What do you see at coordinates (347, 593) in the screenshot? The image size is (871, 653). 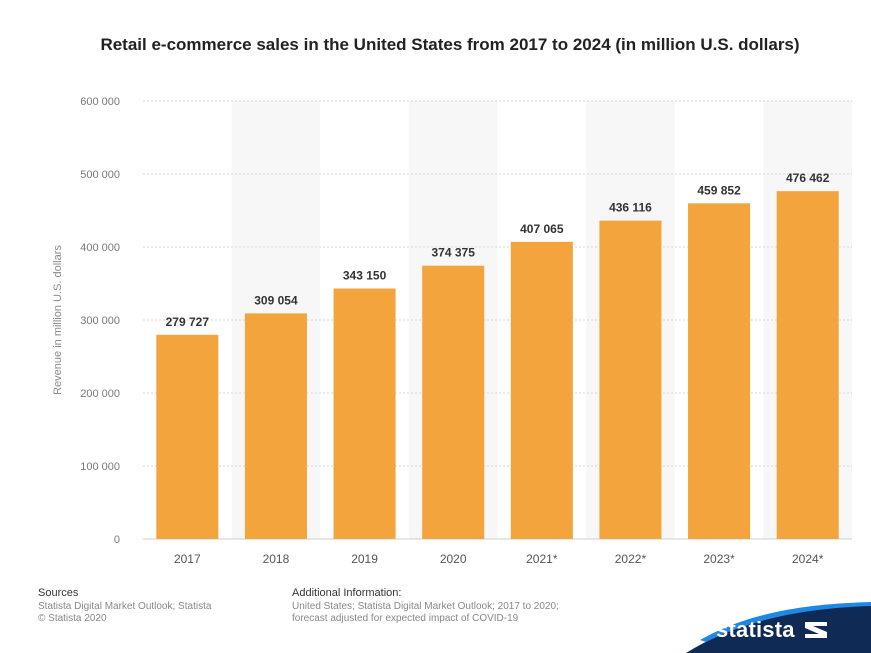 I see `additional-info-heading: Additional Information:` at bounding box center [347, 593].